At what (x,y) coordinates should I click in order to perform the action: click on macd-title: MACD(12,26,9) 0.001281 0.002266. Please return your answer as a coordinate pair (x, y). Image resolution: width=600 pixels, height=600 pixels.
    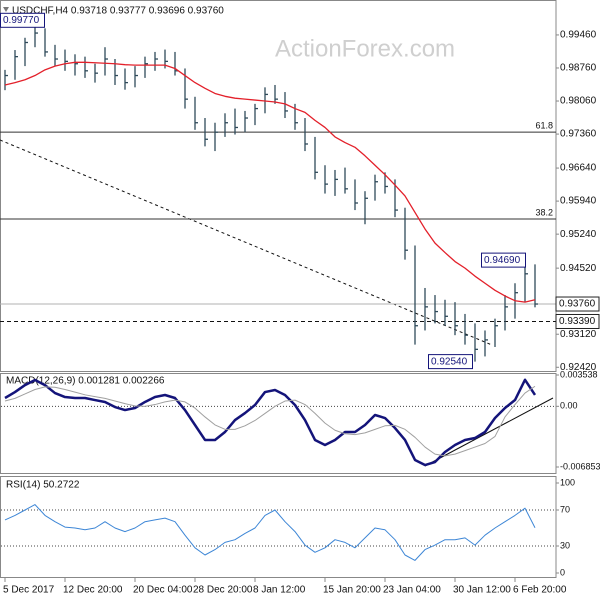
    Looking at the image, I should click on (85, 381).